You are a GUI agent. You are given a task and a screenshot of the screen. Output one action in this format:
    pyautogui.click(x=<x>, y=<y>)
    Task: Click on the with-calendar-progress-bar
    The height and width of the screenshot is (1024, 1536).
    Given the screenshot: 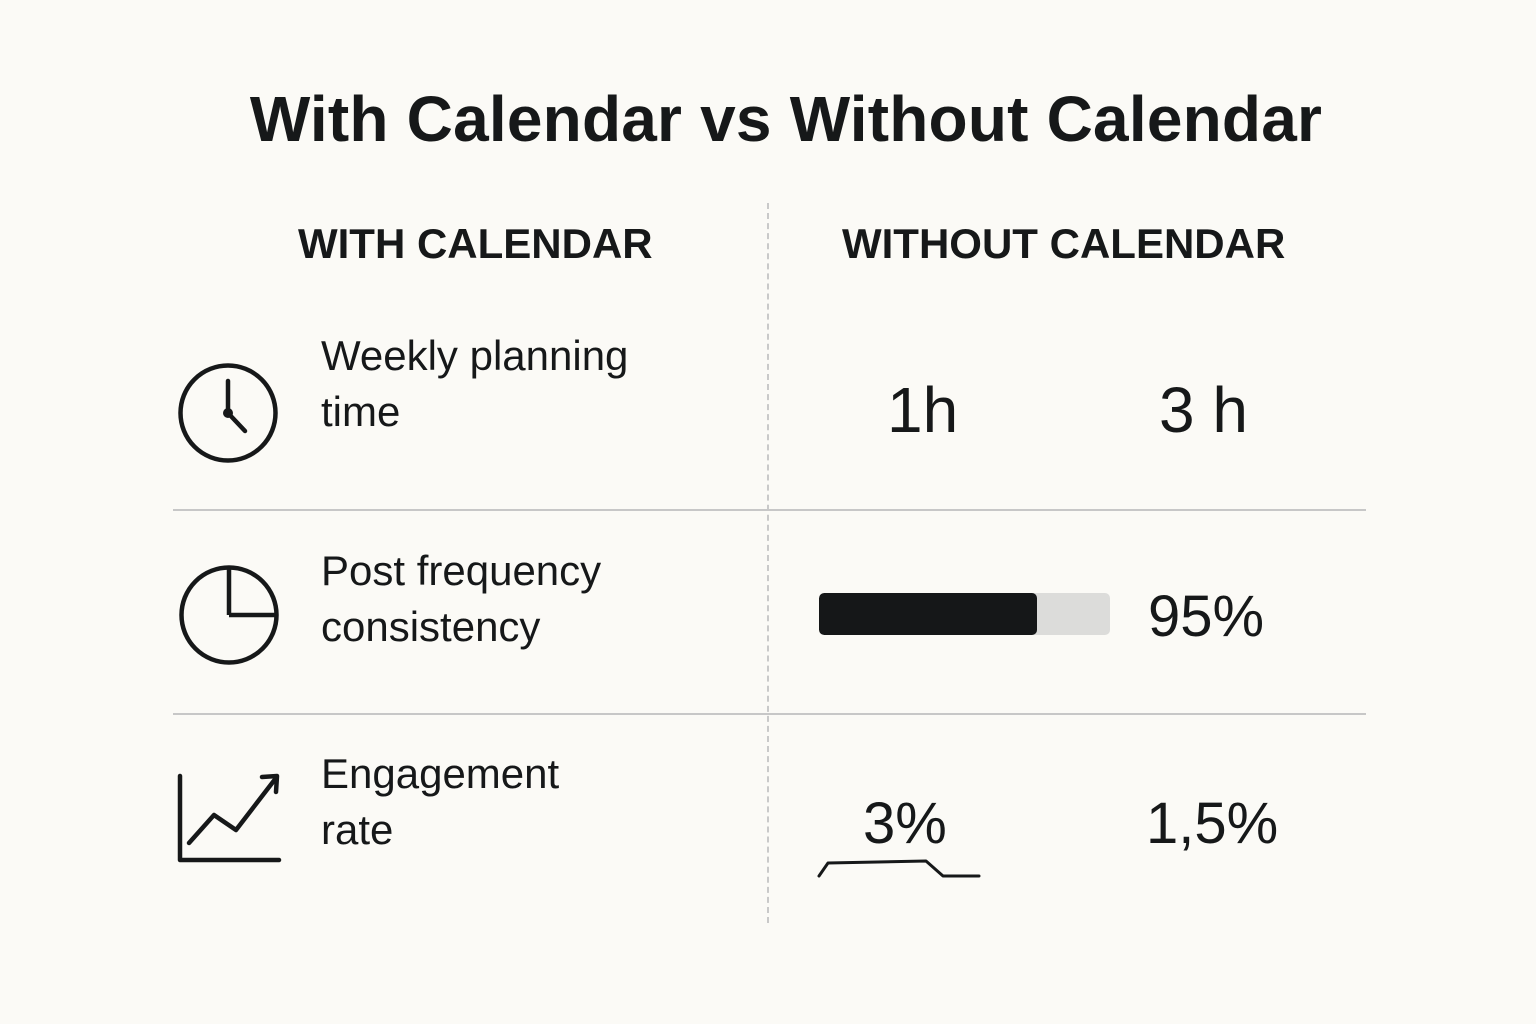 What is the action you would take?
    pyautogui.click(x=964, y=614)
    